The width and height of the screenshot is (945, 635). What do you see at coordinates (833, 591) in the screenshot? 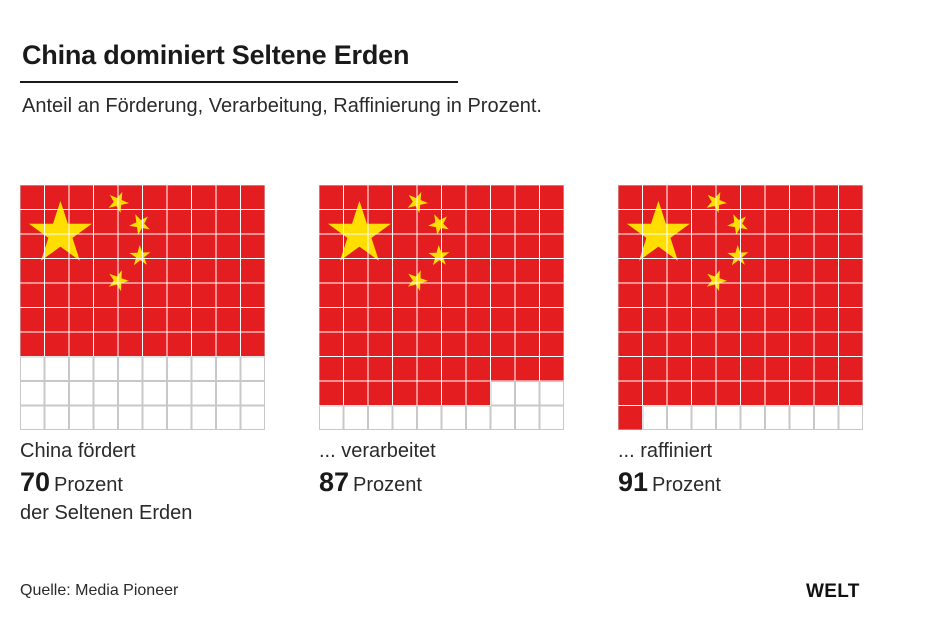
I see `welt-logo: WELT` at bounding box center [833, 591].